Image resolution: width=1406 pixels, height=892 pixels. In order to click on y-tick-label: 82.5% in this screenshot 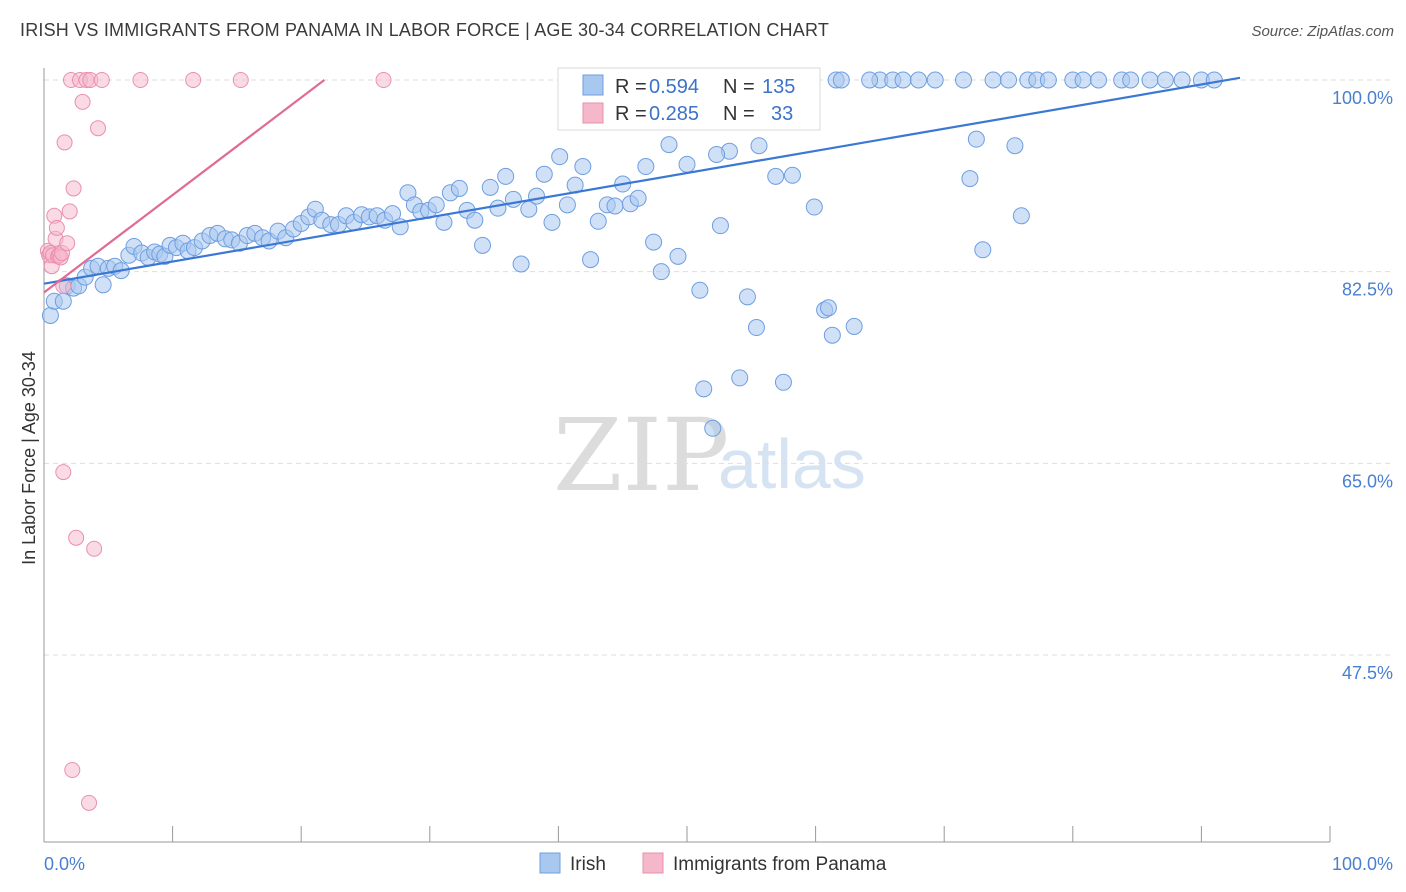, I will do `click(1367, 290)`.